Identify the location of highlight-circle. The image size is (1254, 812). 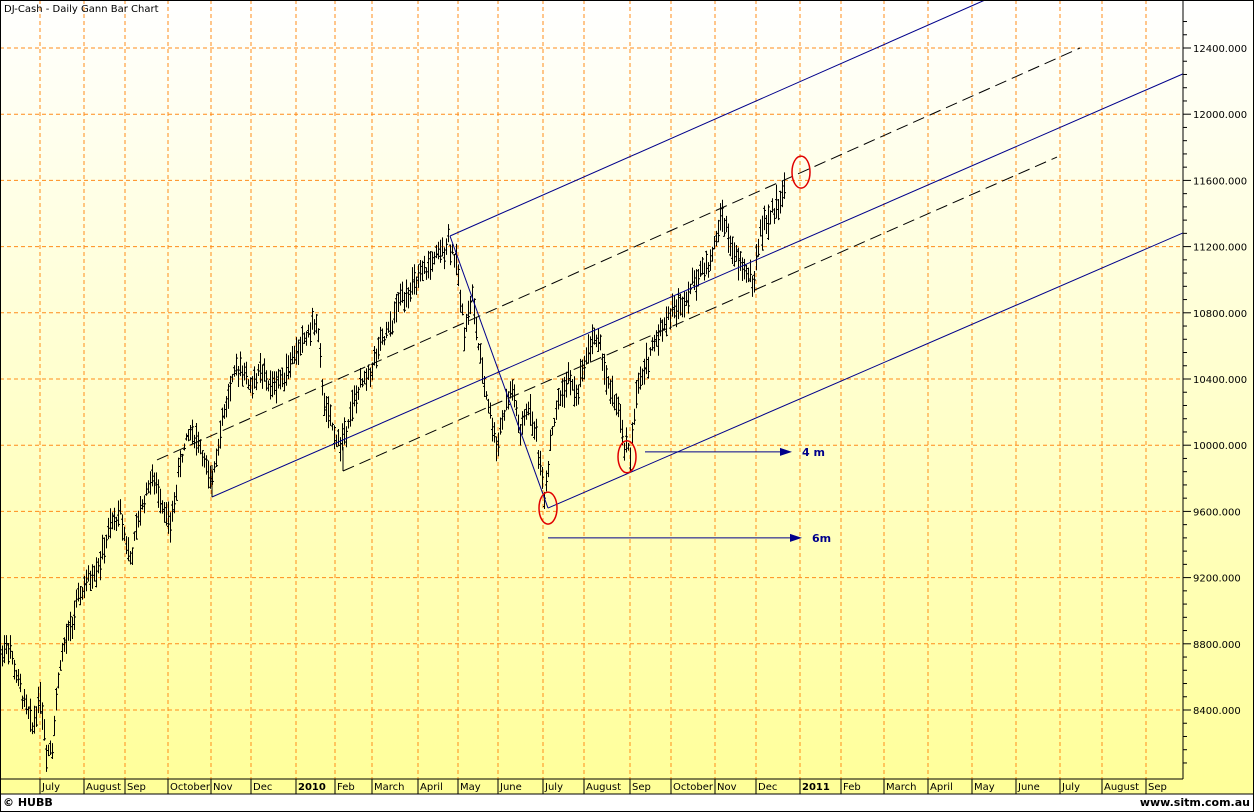
(801, 172).